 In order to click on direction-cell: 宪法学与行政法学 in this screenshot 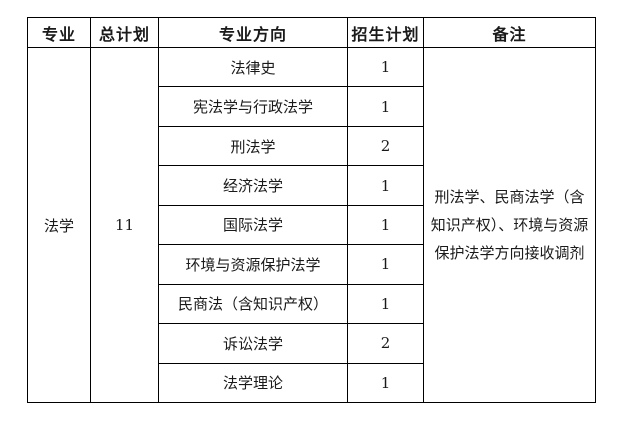, I will do `click(253, 106)`.